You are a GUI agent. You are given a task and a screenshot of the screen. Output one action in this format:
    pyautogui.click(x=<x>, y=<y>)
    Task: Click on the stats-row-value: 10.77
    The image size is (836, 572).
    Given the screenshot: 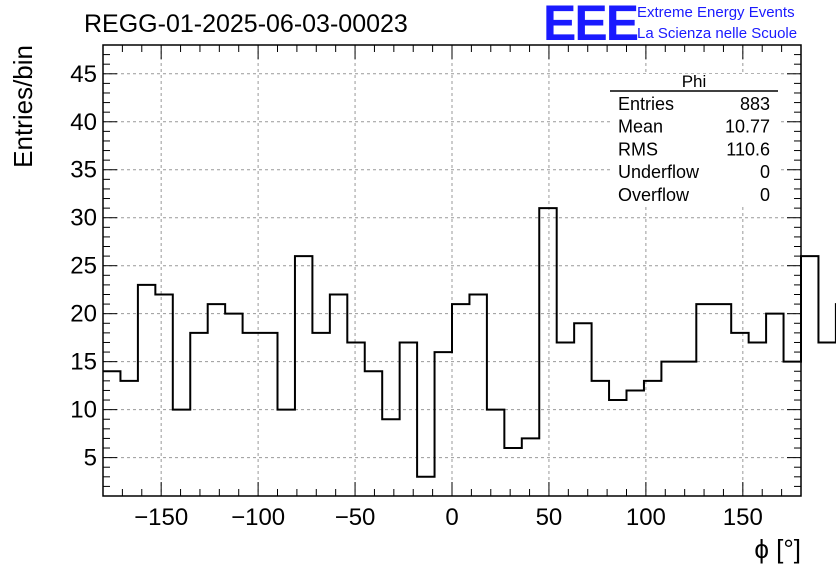 What is the action you would take?
    pyautogui.click(x=747, y=127)
    